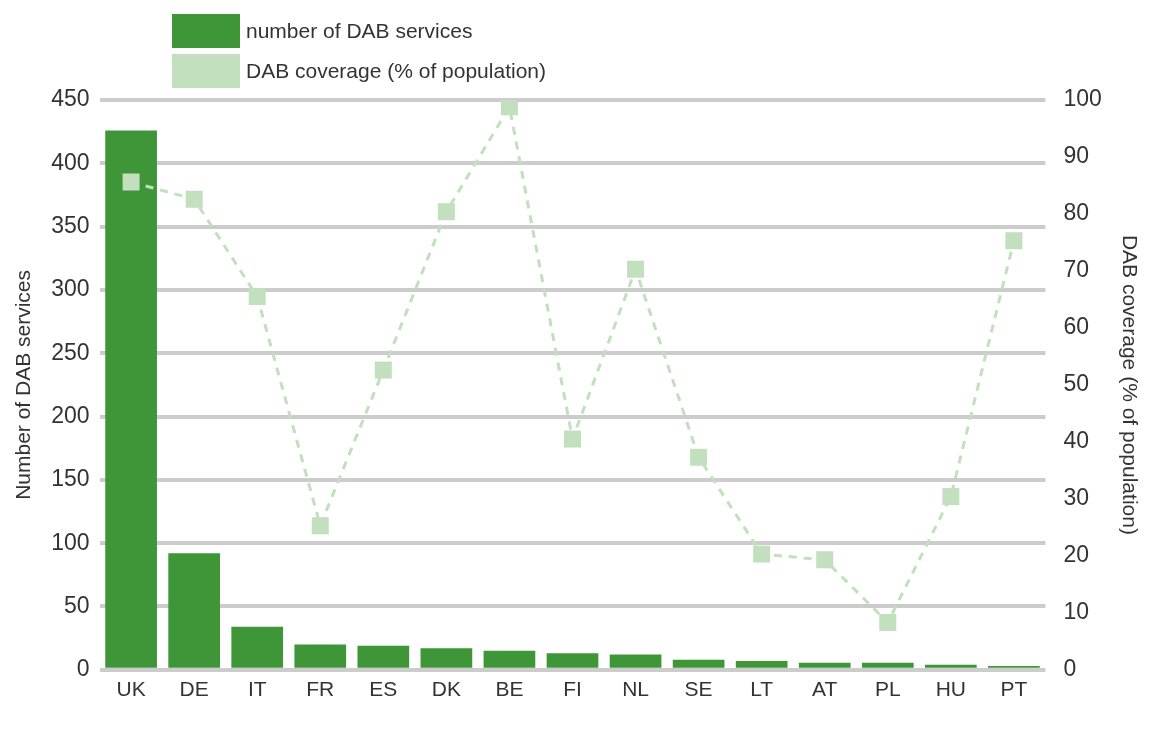 The image size is (1155, 733). Describe the element at coordinates (70, 98) in the screenshot. I see `y-tick-label: 450` at that location.